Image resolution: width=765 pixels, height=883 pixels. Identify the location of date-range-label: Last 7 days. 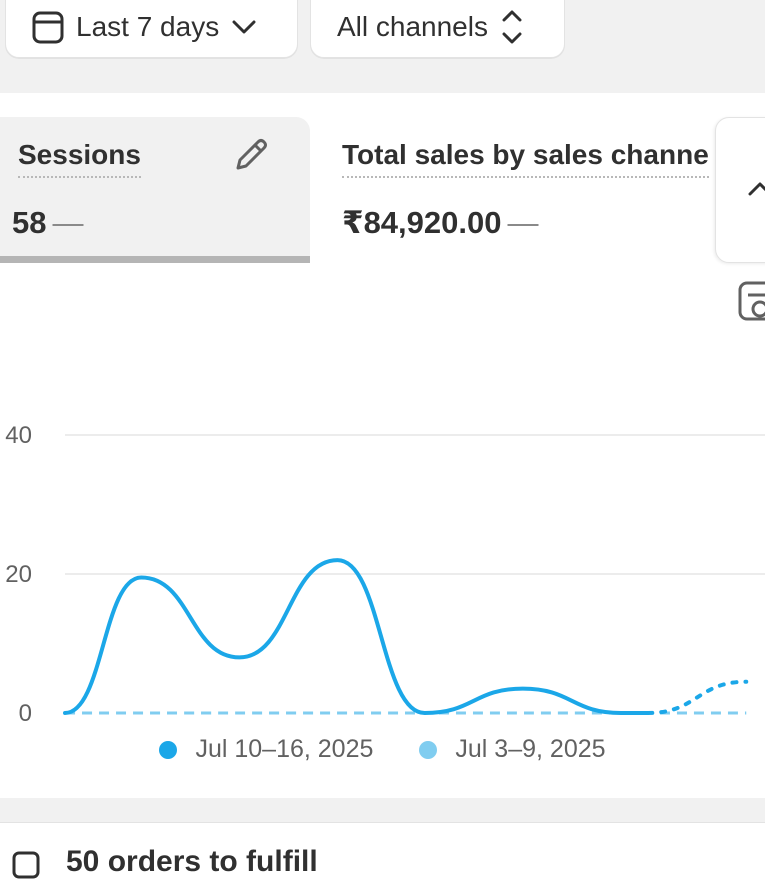
(148, 26).